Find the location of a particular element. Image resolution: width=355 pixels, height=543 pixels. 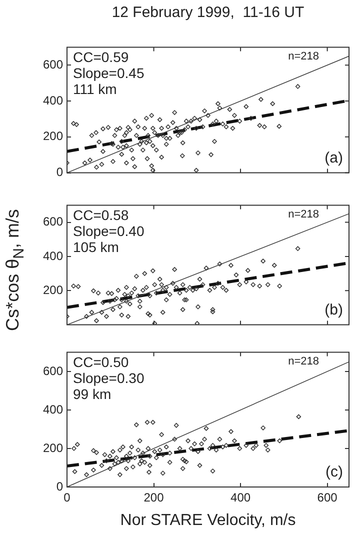

annotation: CC=0.50 is located at coordinates (101, 362).